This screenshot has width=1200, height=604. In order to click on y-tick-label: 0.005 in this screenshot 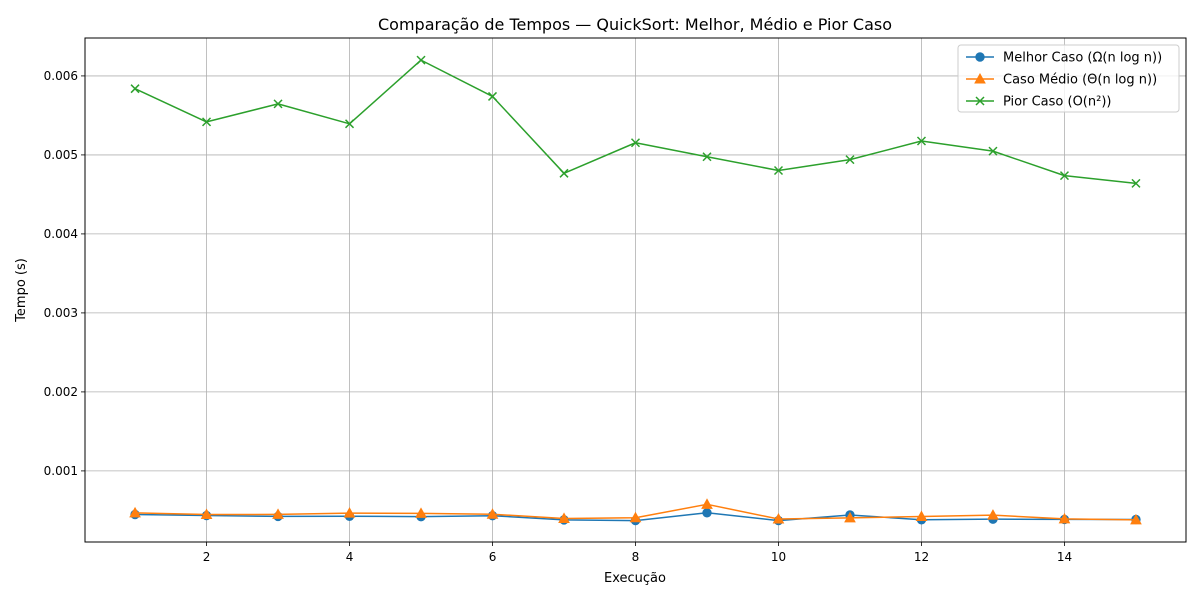, I will do `click(61, 155)`.